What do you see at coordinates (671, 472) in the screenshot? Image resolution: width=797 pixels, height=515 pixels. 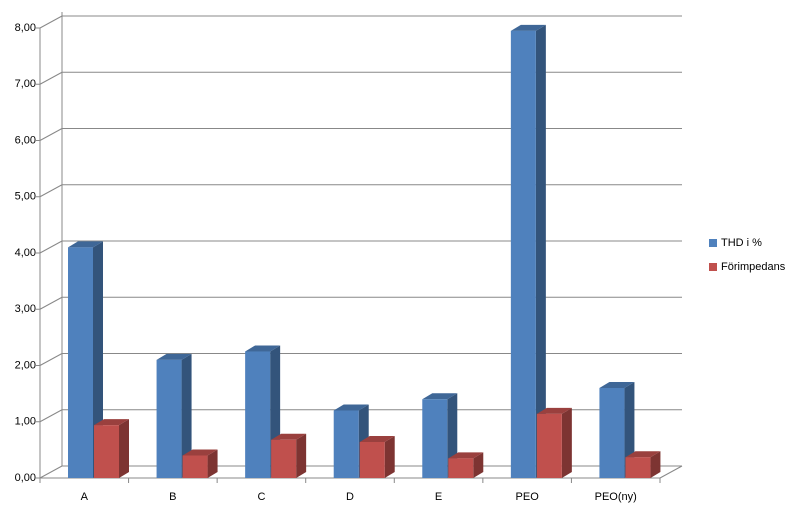 I see `floor-edge` at bounding box center [671, 472].